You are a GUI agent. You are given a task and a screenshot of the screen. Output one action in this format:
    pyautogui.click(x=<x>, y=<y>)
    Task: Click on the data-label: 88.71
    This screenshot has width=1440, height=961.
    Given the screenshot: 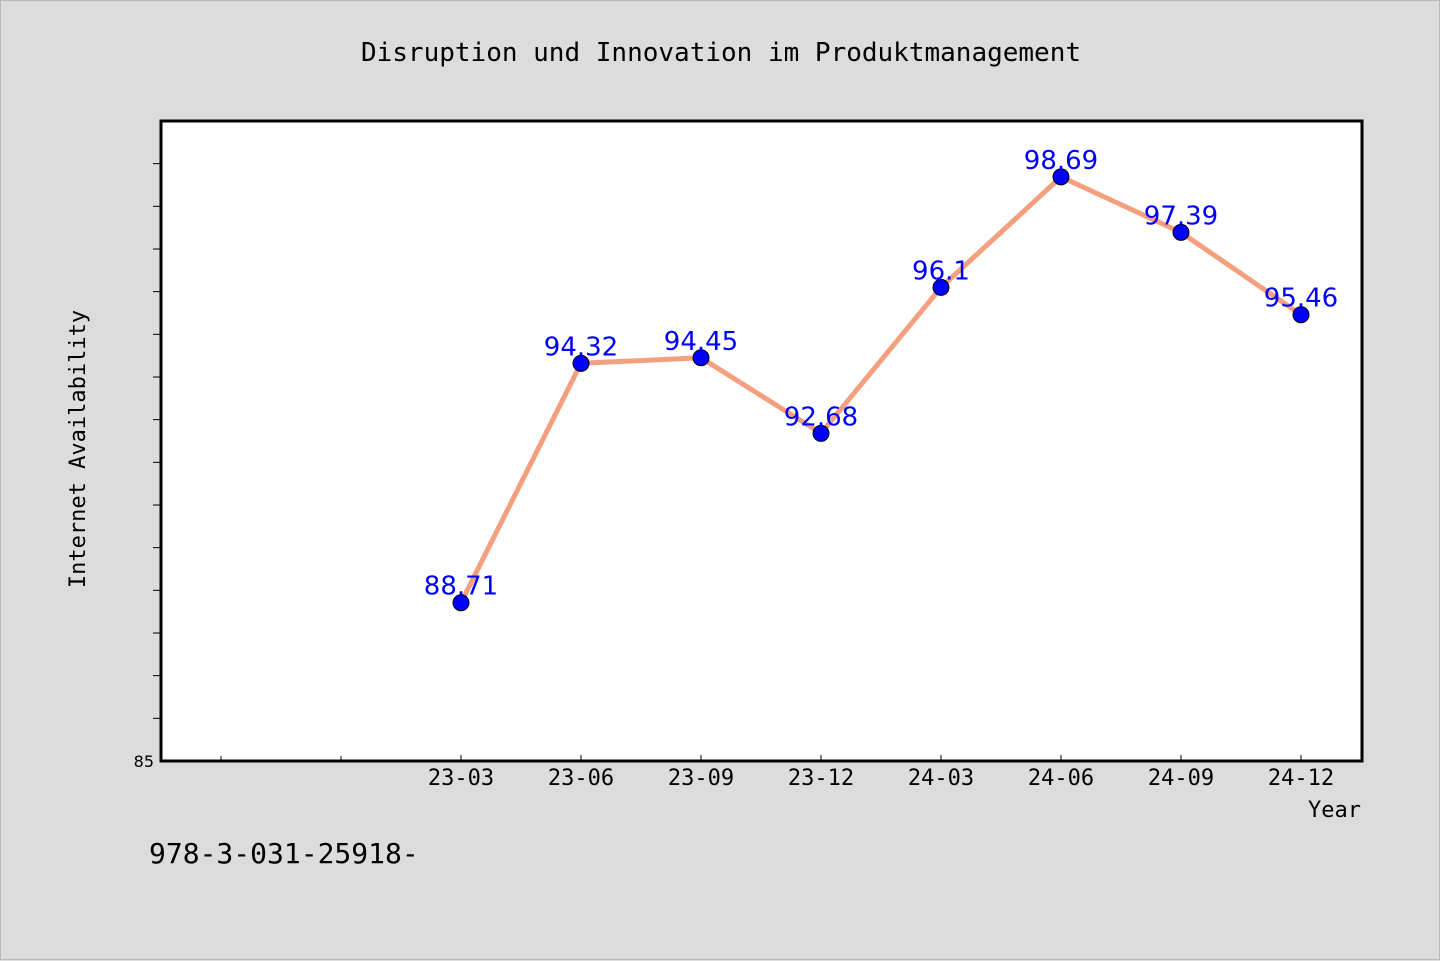 What is the action you would take?
    pyautogui.click(x=461, y=587)
    